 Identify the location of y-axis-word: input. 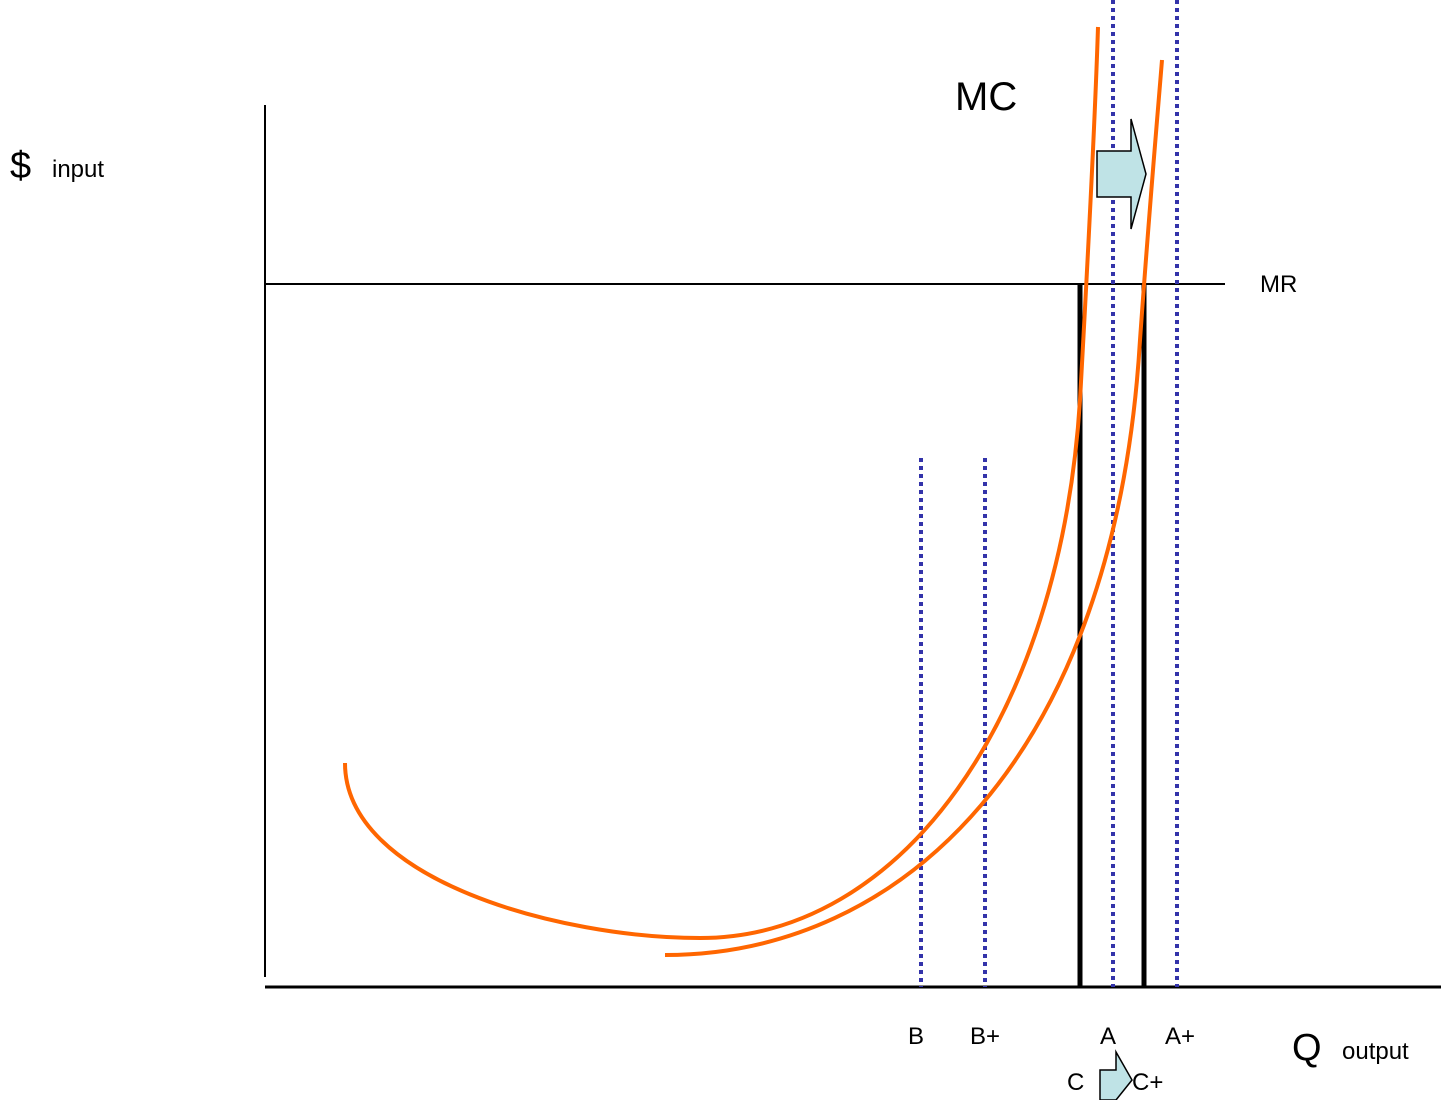
(78, 169).